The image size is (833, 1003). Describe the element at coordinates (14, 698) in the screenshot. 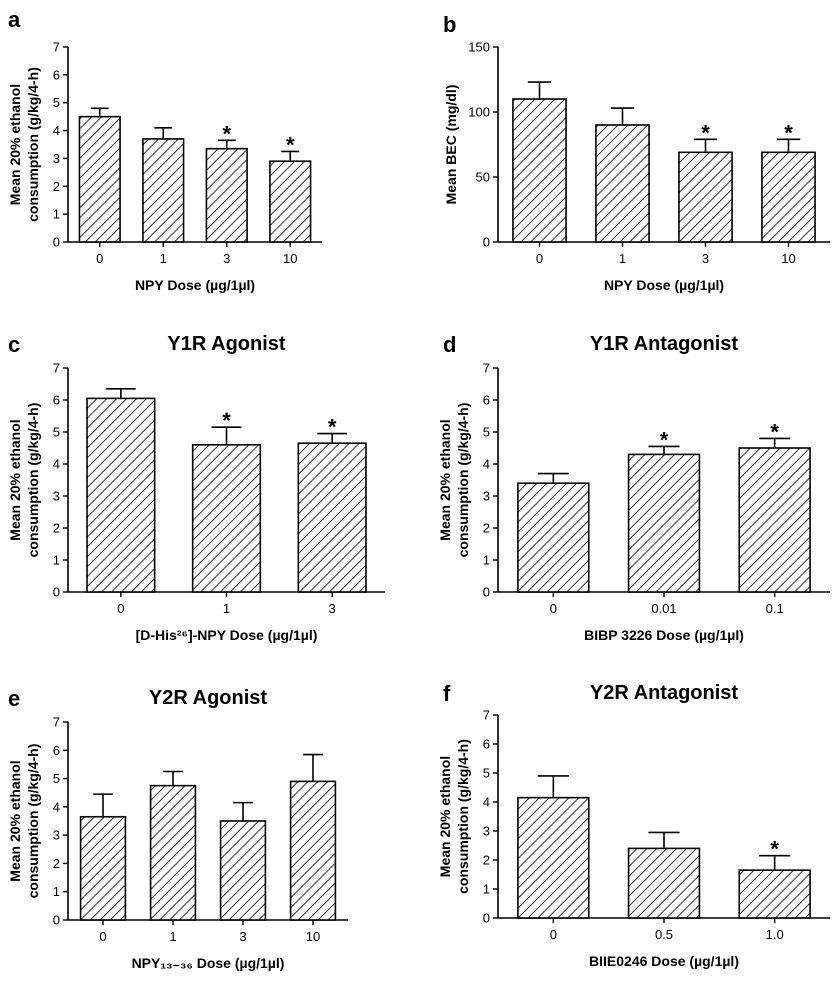

I see `panel-letter: e` at that location.